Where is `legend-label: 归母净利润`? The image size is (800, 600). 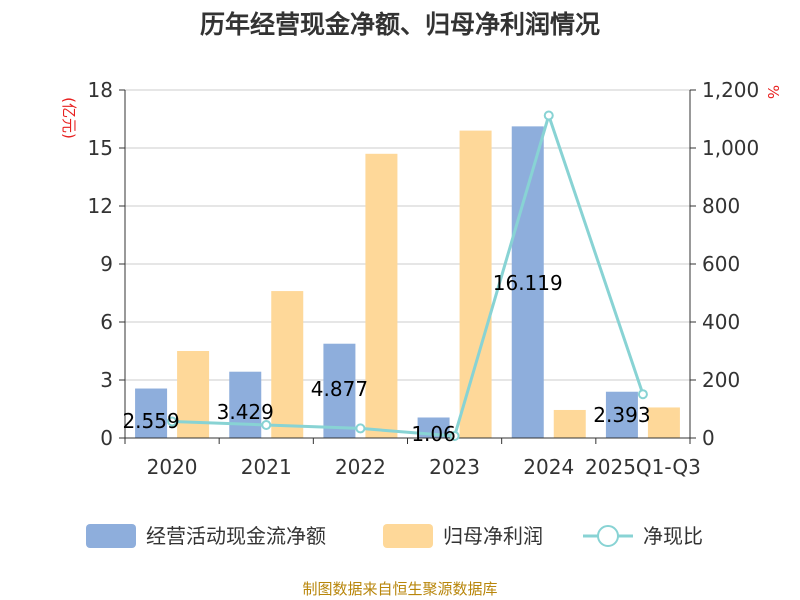
legend-label: 归母净利润 is located at coordinates (493, 536).